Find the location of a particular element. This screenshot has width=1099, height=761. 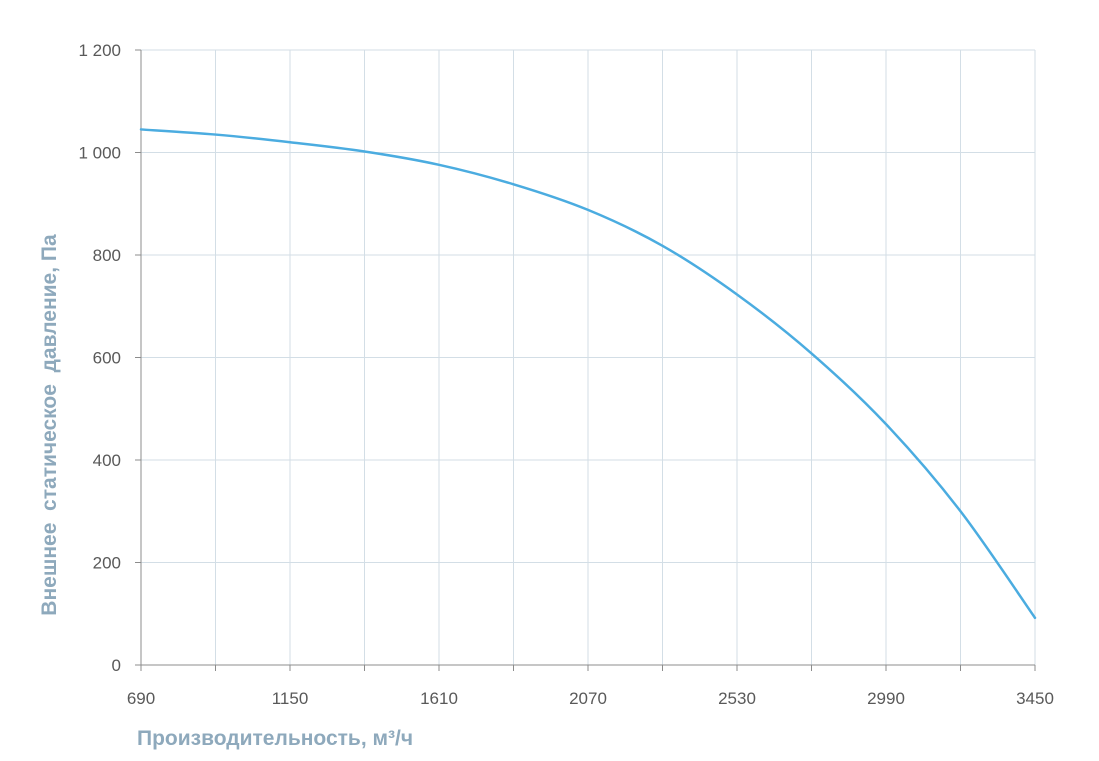

x-tick-label: 2070 is located at coordinates (588, 698).